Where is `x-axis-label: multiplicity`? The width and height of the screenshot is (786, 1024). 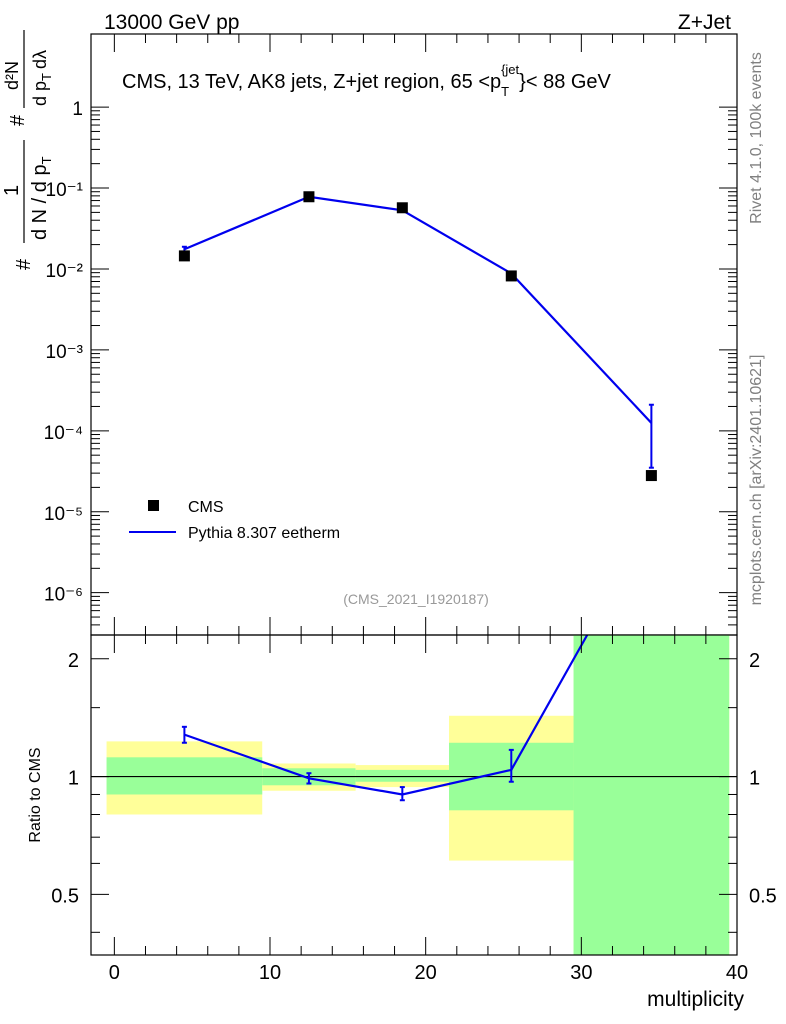 x-axis-label: multiplicity is located at coordinates (695, 999).